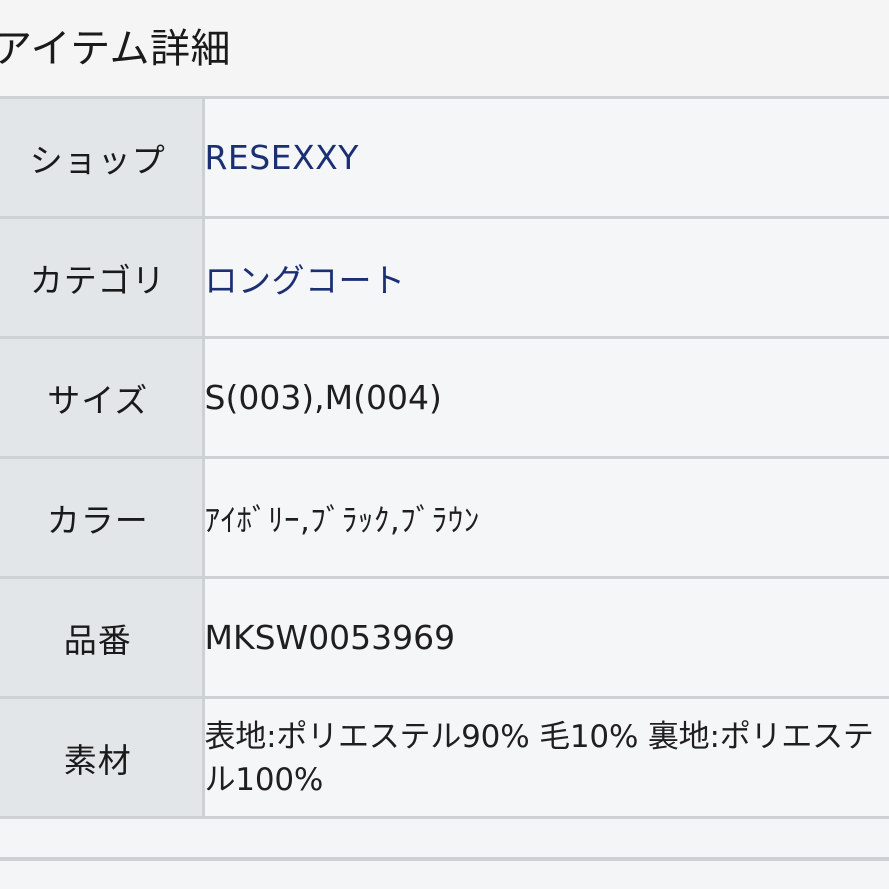 The image size is (889, 889). What do you see at coordinates (102, 758) in the screenshot?
I see `row-label-material: 素材` at bounding box center [102, 758].